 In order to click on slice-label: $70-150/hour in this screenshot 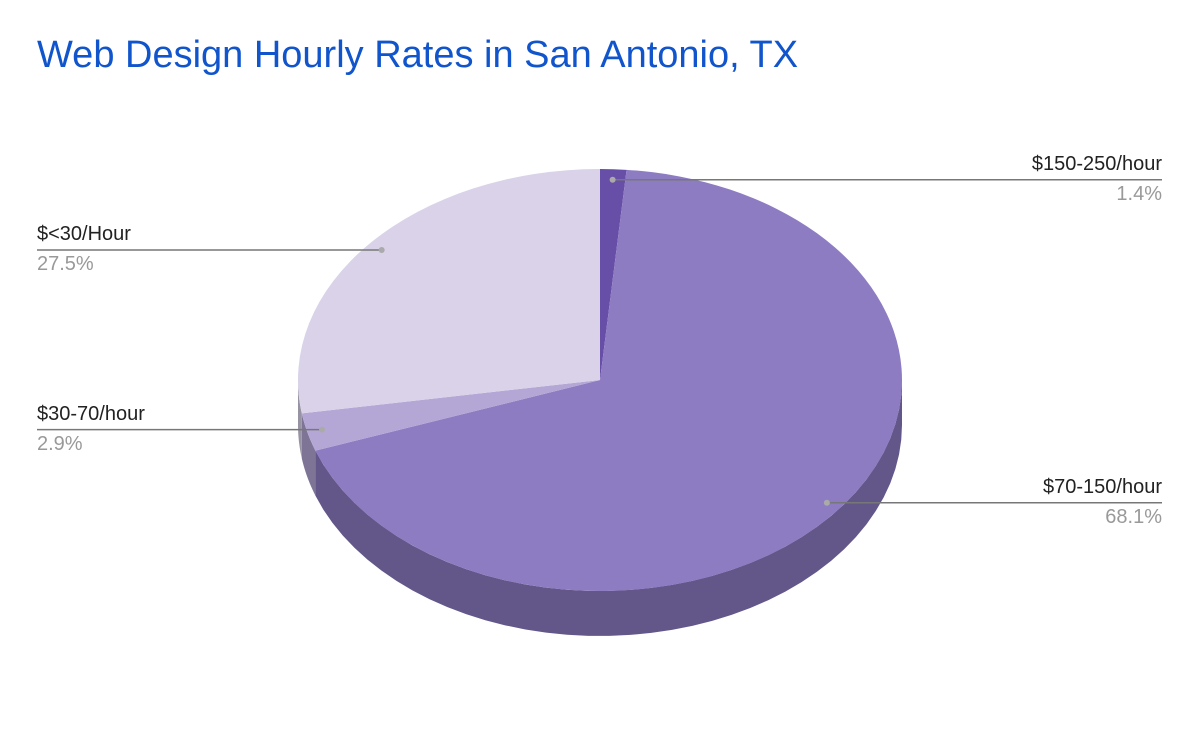, I will do `click(1102, 487)`.